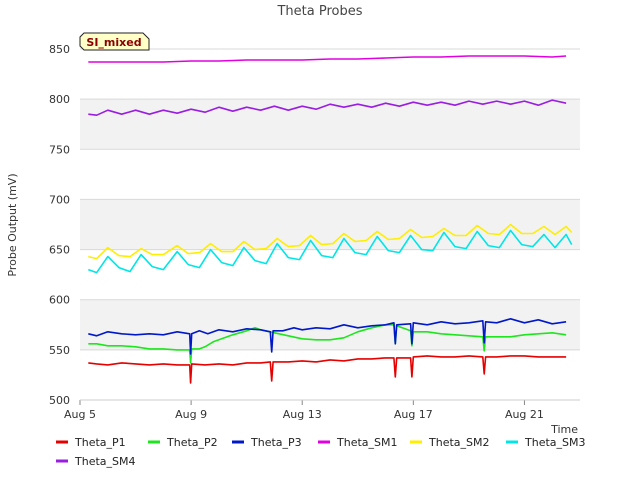  I want to click on legend-label: Theta_SM1, so click(366, 442).